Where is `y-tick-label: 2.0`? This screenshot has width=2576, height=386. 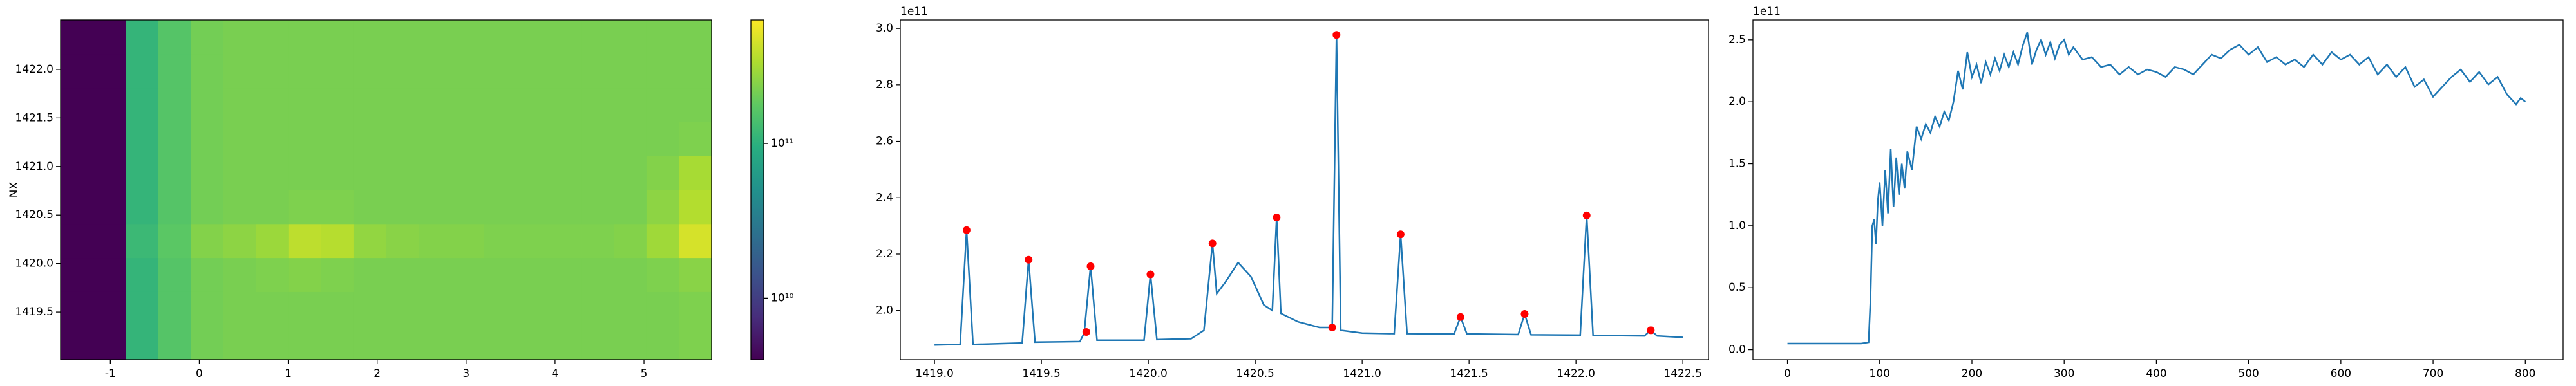
y-tick-label: 2.0 is located at coordinates (884, 310).